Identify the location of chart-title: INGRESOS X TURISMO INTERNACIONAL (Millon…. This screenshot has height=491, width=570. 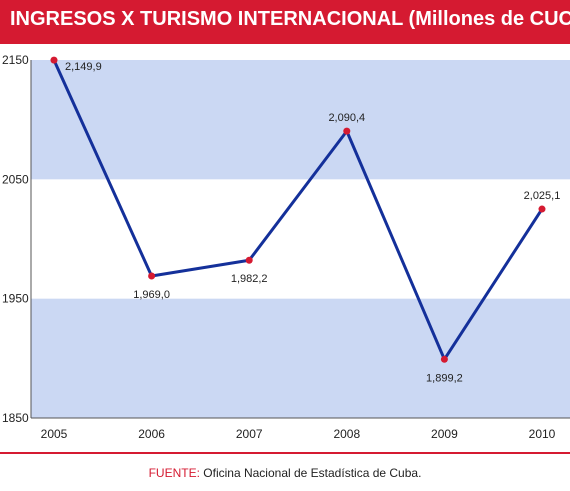
(290, 19).